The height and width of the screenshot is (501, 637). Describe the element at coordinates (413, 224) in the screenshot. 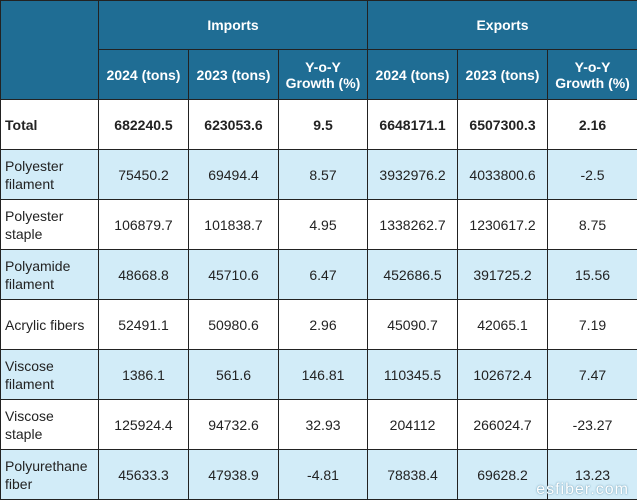

I see `cell-exp-2024: 1338262.7` at that location.